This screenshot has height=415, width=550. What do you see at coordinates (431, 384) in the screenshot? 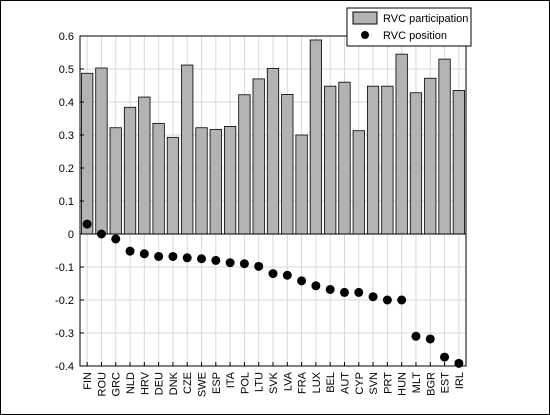
I see `x-tick-label: BGR` at bounding box center [431, 384].